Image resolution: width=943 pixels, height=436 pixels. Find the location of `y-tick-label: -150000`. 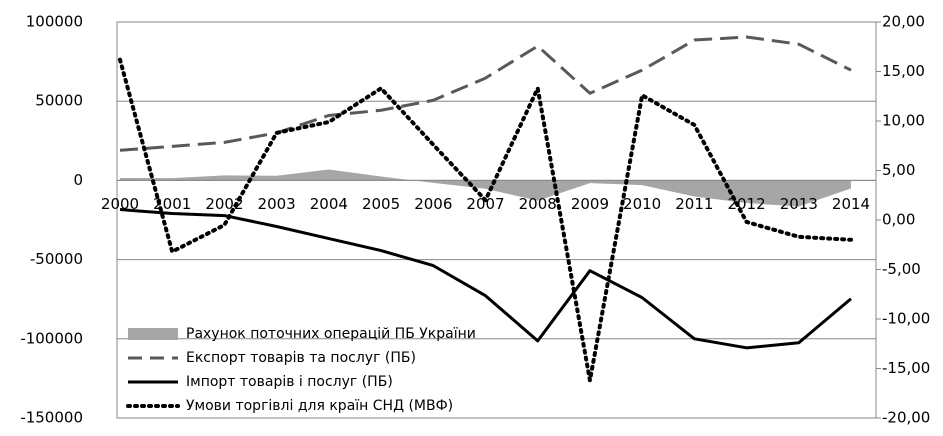

y-tick-label: -150000 is located at coordinates (51, 418).